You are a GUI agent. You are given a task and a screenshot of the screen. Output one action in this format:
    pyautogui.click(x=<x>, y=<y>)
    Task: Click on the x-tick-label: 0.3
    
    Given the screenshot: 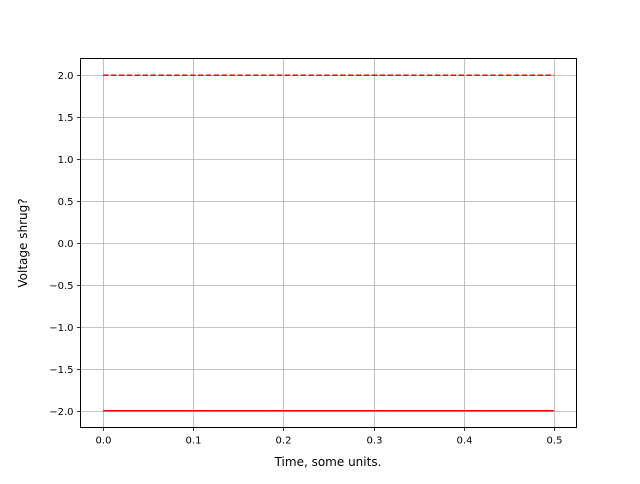 What is the action you would take?
    pyautogui.click(x=375, y=441)
    